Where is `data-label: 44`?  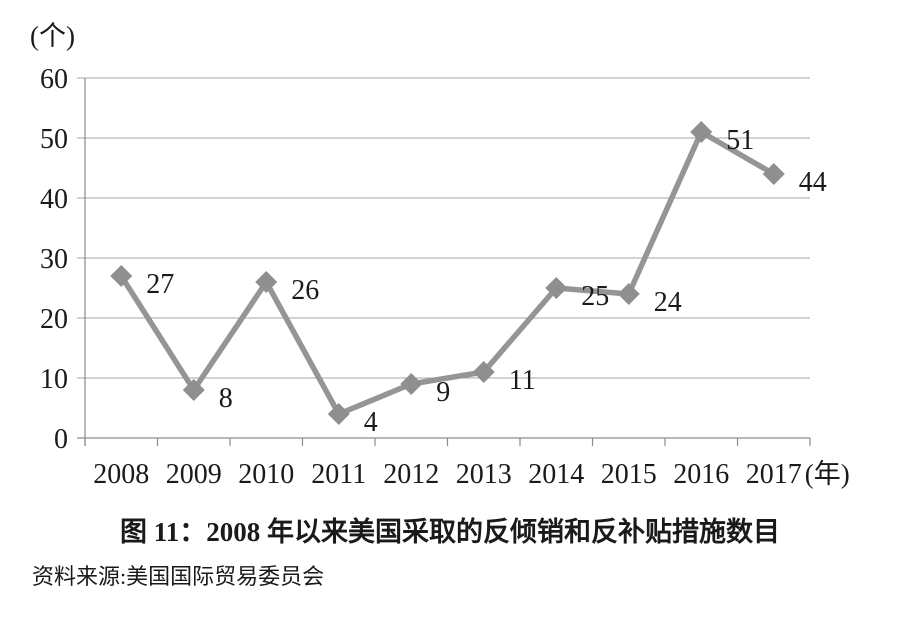
data-label: 44 is located at coordinates (813, 182).